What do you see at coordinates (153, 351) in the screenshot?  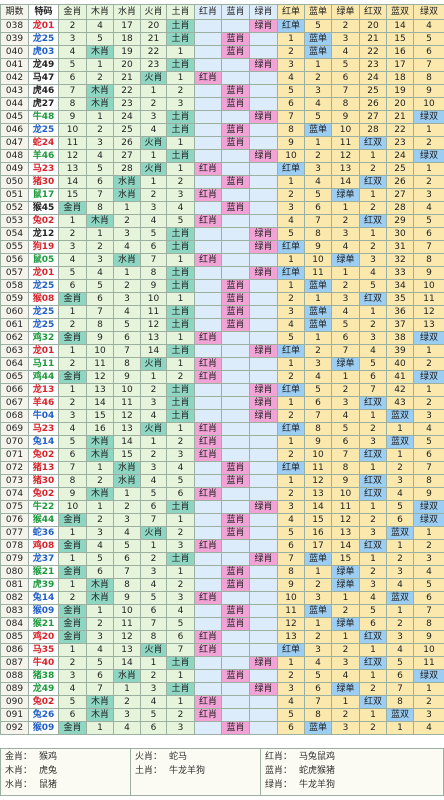 I see `miss-cell: 14` at bounding box center [153, 351].